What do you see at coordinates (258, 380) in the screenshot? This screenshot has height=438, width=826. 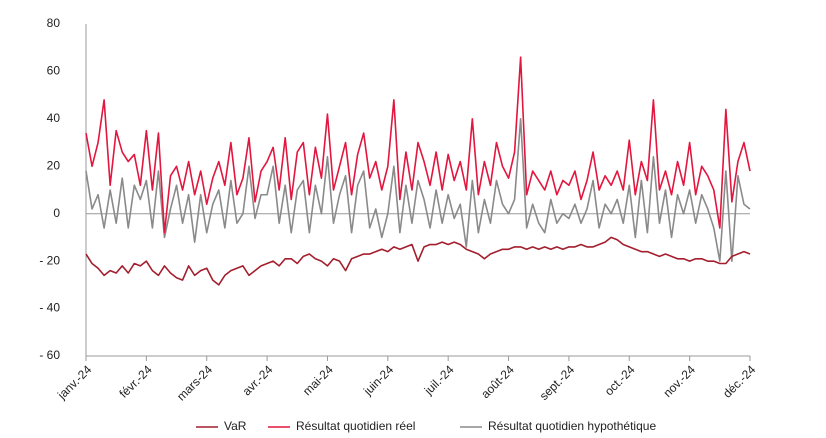 I see `x-tick-label: avr.-24` at bounding box center [258, 380].